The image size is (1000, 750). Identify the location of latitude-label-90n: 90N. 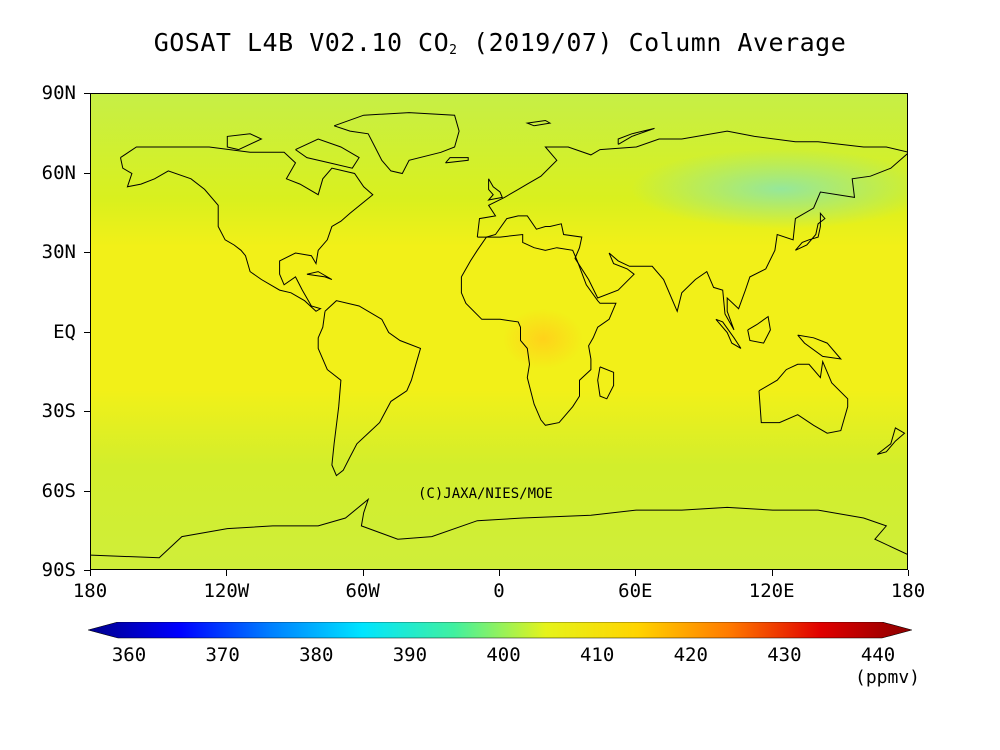
(58, 93).